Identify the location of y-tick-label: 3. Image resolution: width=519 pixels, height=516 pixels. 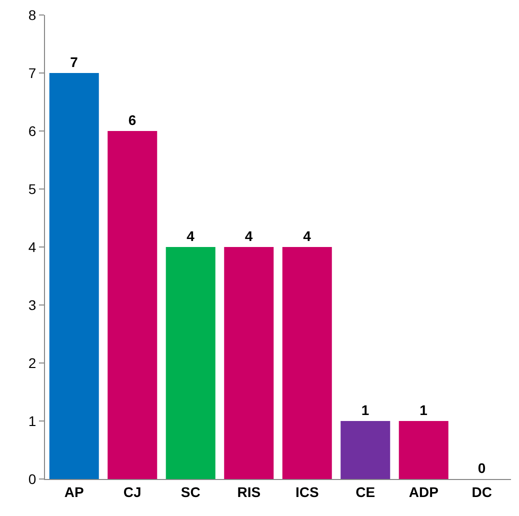
(32, 304).